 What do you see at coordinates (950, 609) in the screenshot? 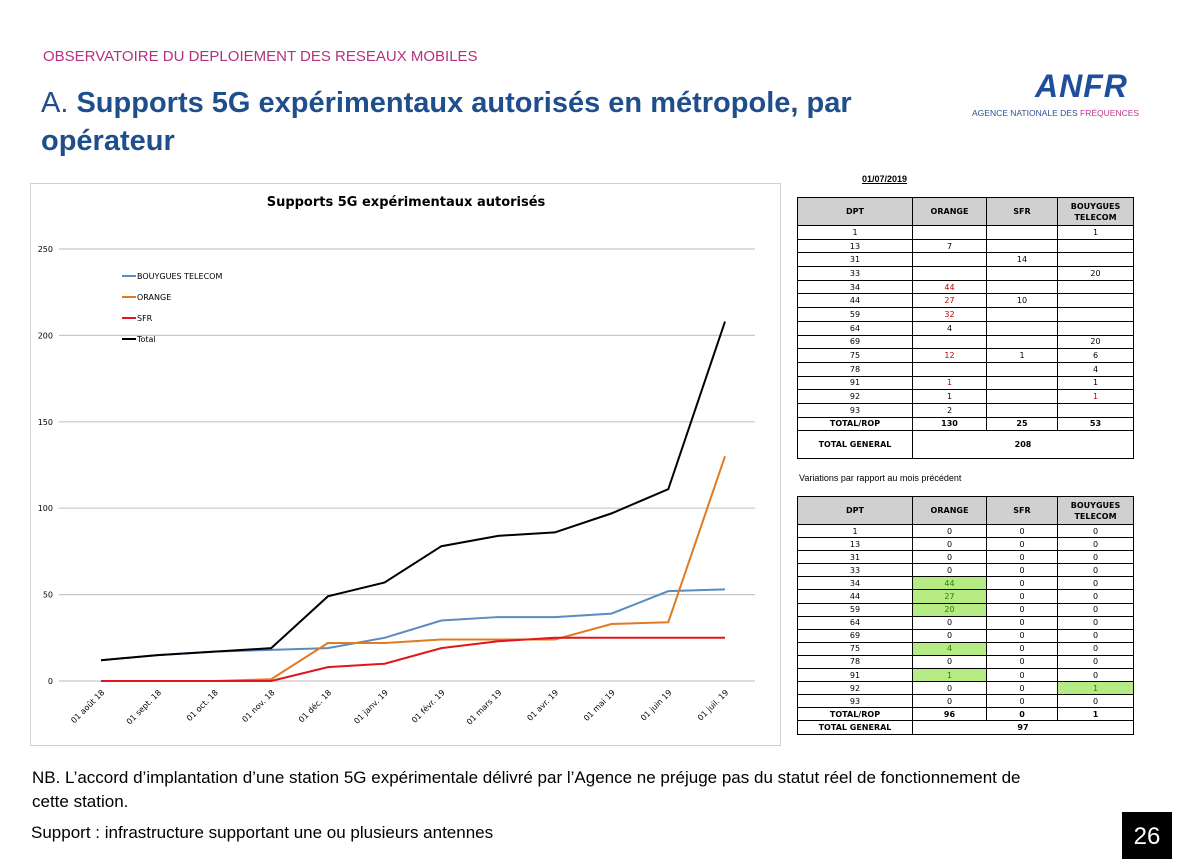
I see `table-cell: 20` at bounding box center [950, 609].